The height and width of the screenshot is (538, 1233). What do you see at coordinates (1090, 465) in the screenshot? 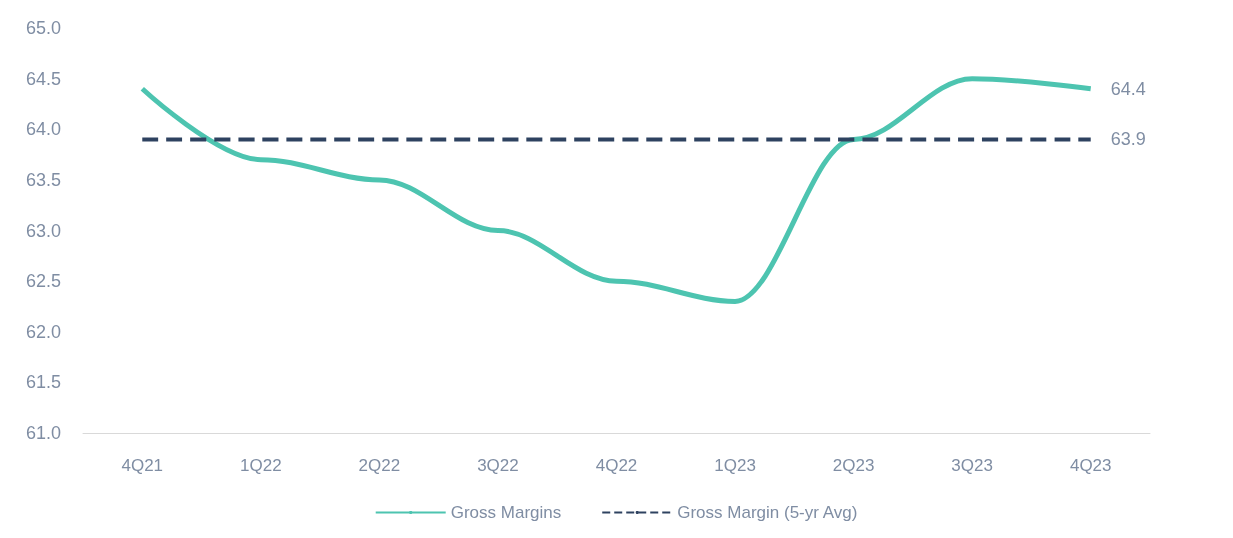
I see `x-tick-label: 4Q23` at bounding box center [1090, 465].